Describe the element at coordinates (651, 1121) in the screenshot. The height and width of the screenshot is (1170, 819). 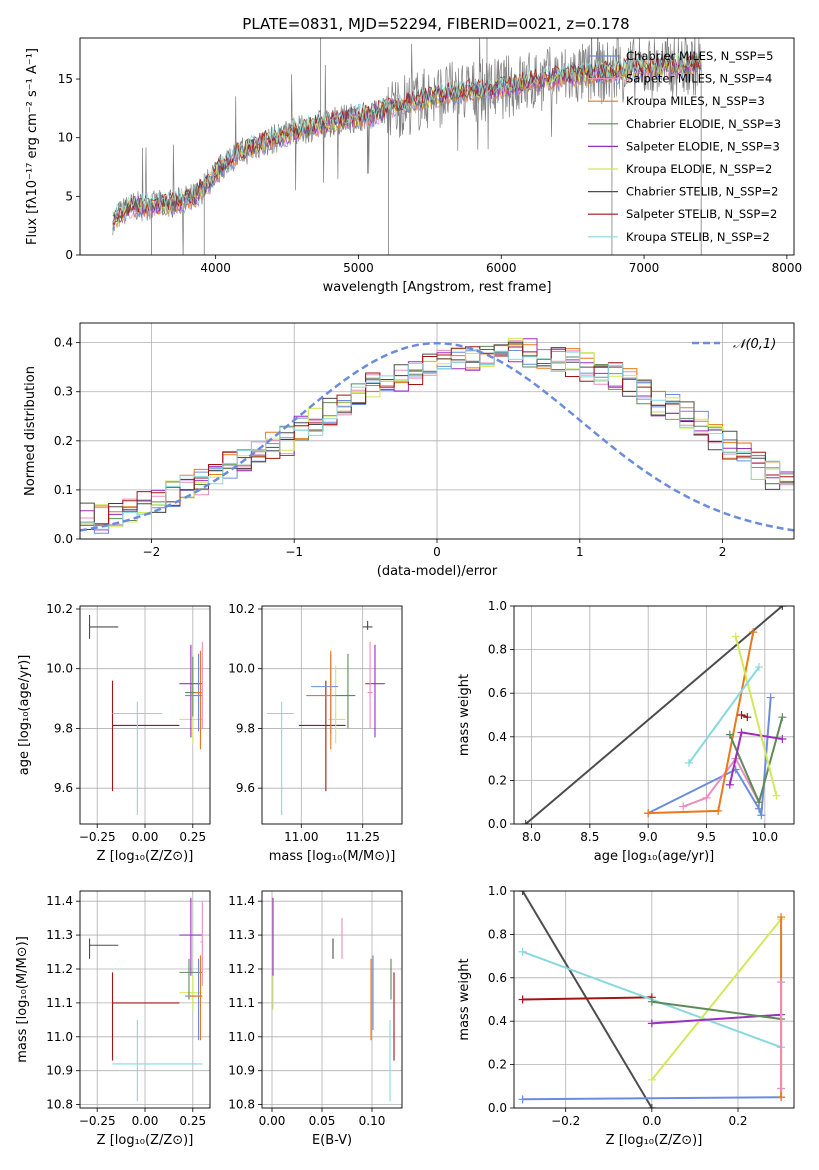
I see `x-tick-label: 0.0` at that location.